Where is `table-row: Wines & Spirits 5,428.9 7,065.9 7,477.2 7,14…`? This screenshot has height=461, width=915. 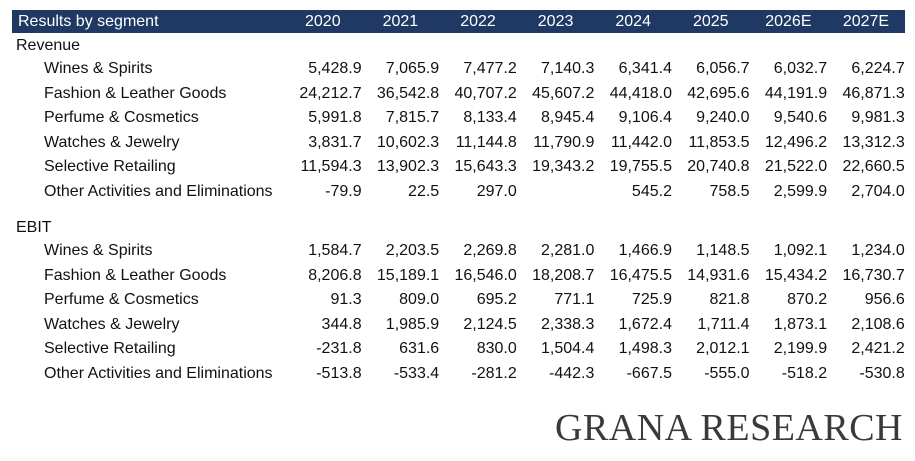
table-row: Wines & Spirits 5,428.9 7,065.9 7,477.2 7,14… is located at coordinates (458, 69).